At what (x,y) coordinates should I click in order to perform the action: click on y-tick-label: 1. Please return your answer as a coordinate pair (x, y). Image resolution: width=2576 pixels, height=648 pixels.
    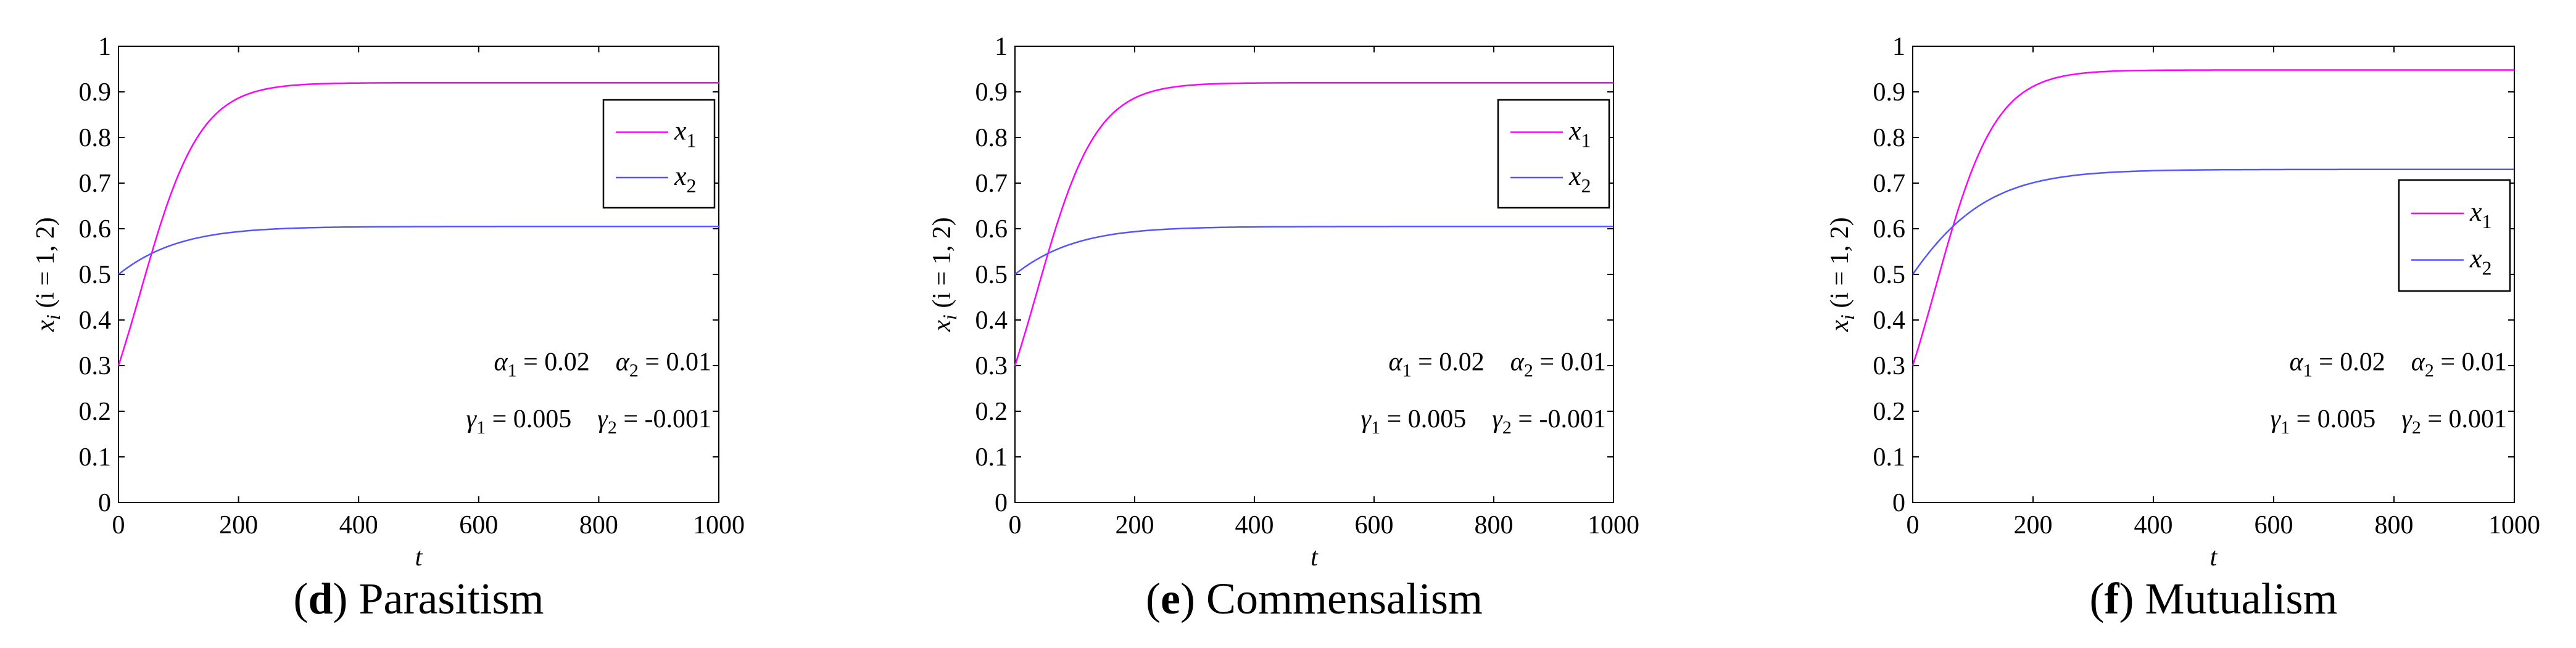
    Looking at the image, I should click on (1001, 47).